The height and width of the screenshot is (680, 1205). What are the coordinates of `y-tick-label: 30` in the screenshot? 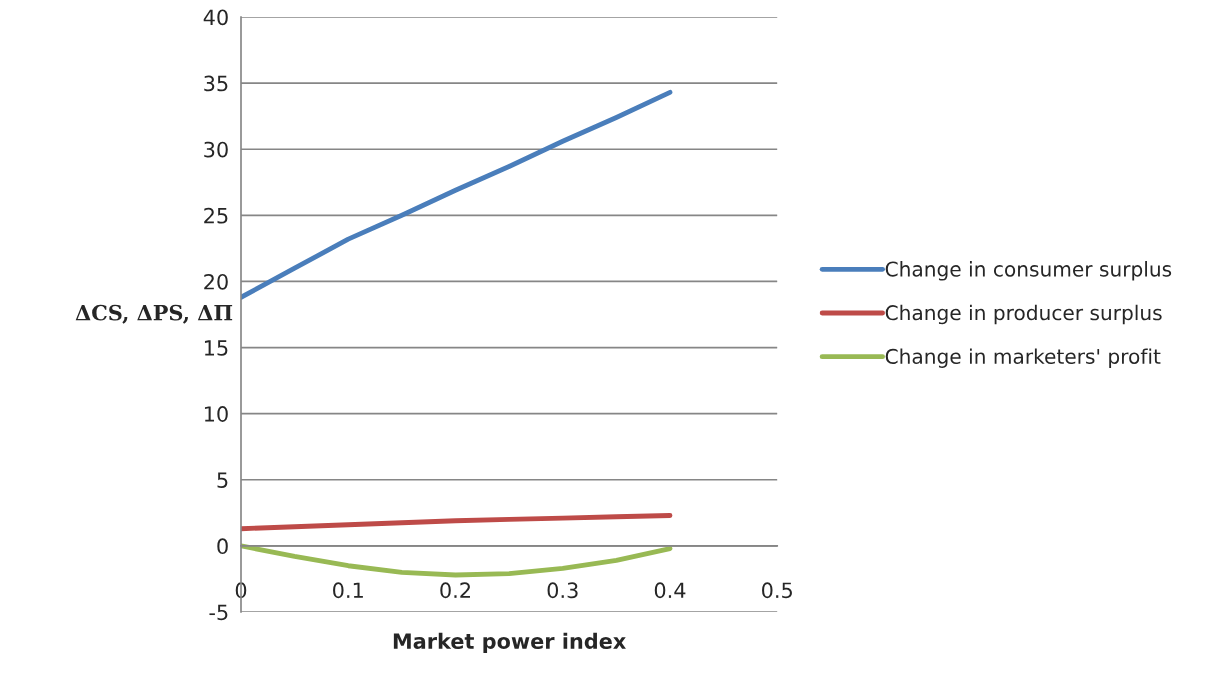 It's located at (216, 149).